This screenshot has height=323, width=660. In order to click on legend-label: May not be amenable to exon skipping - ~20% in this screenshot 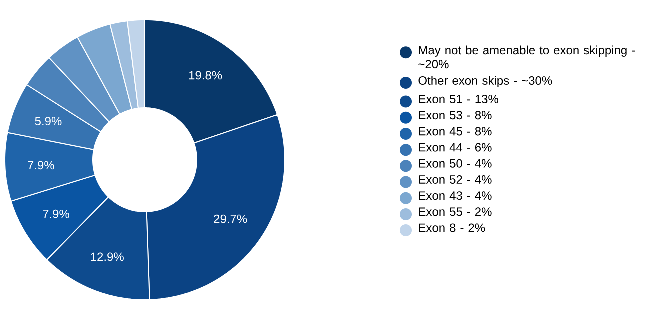, I will do `click(527, 57)`.